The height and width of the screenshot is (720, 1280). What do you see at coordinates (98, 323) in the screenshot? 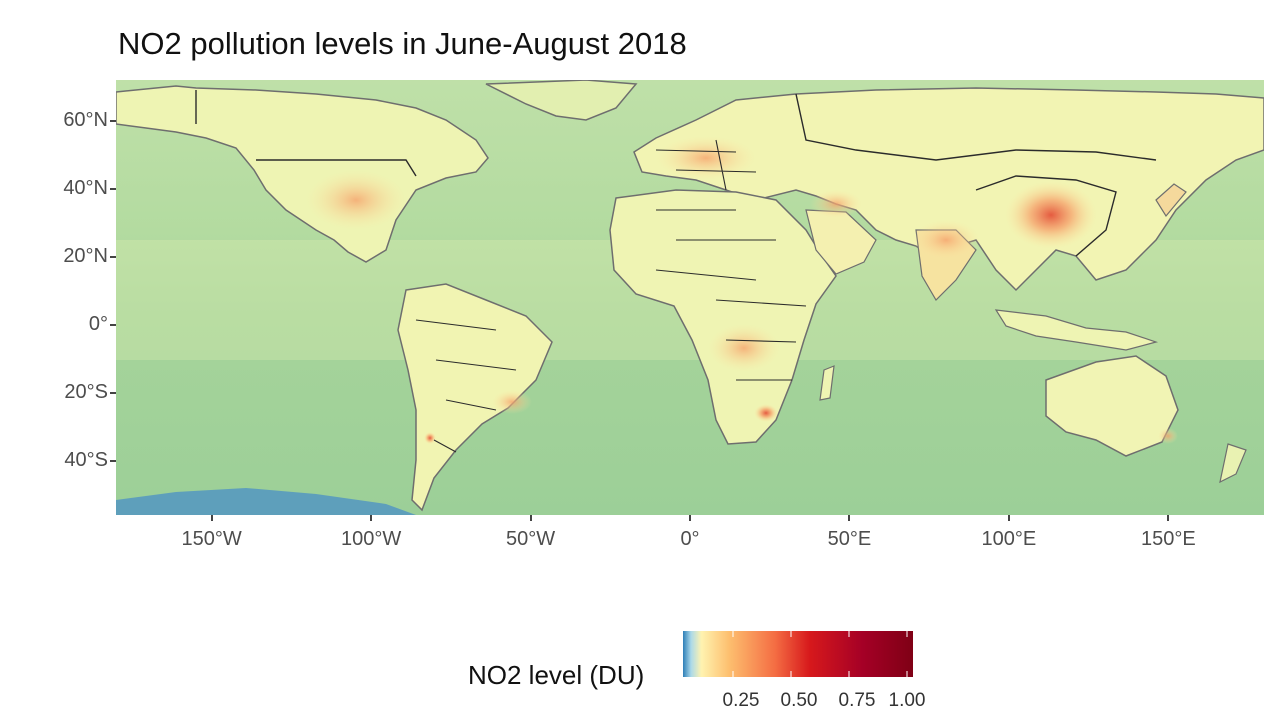
I see `y-tick-label: 0°` at bounding box center [98, 323].